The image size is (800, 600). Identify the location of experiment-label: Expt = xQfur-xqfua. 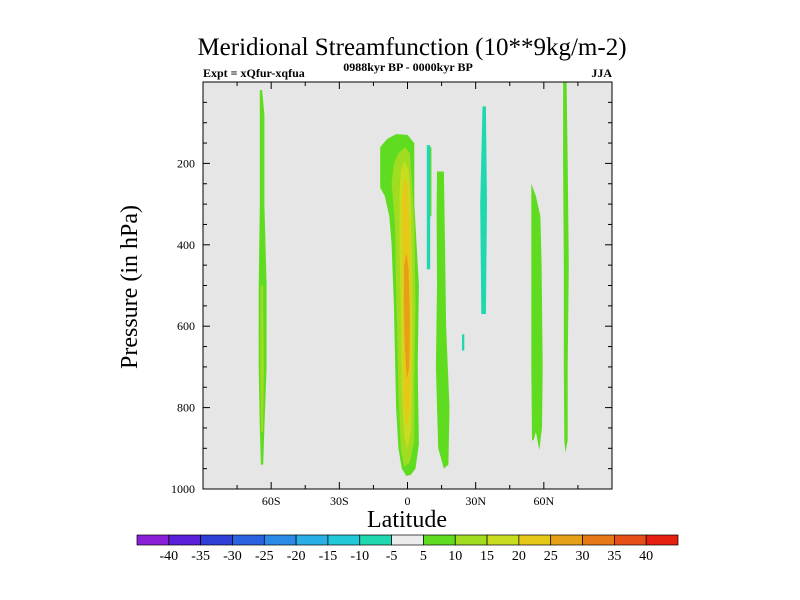
(254, 73).